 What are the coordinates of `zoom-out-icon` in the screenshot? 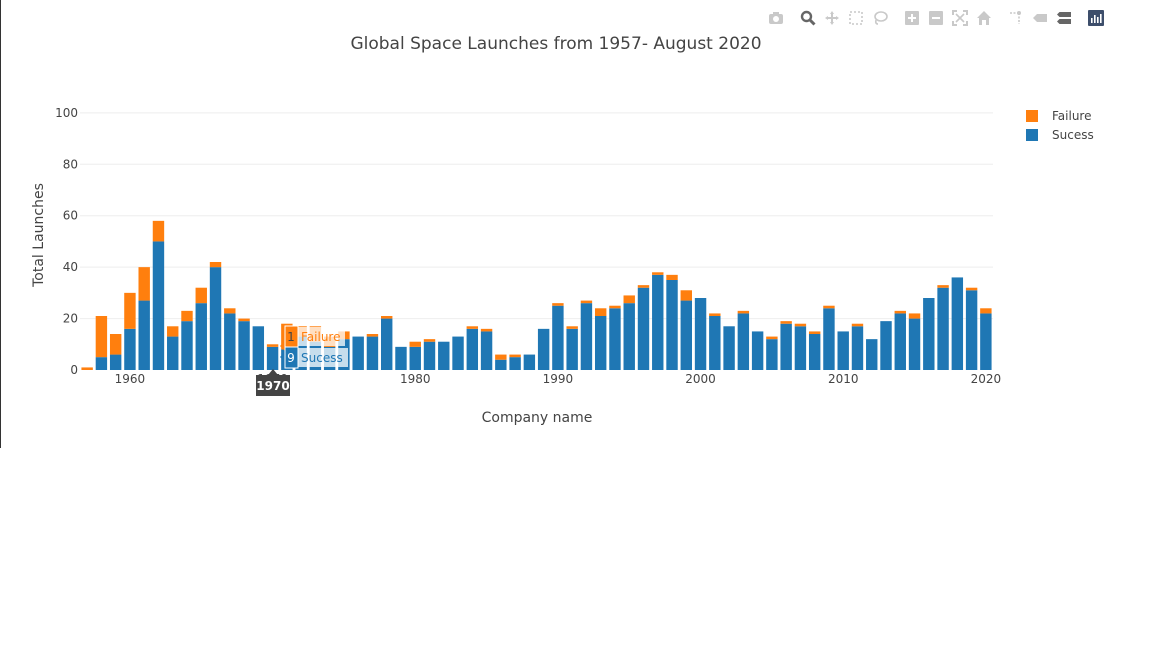 It's located at (936, 18).